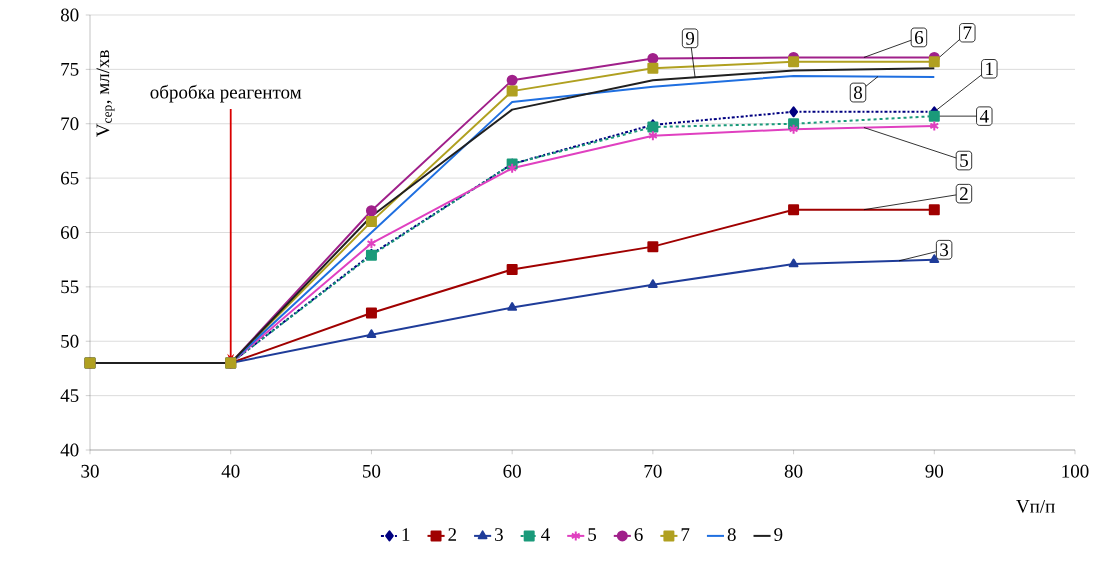 This screenshot has height=570, width=1102. I want to click on legend-label: 7, so click(685, 534).